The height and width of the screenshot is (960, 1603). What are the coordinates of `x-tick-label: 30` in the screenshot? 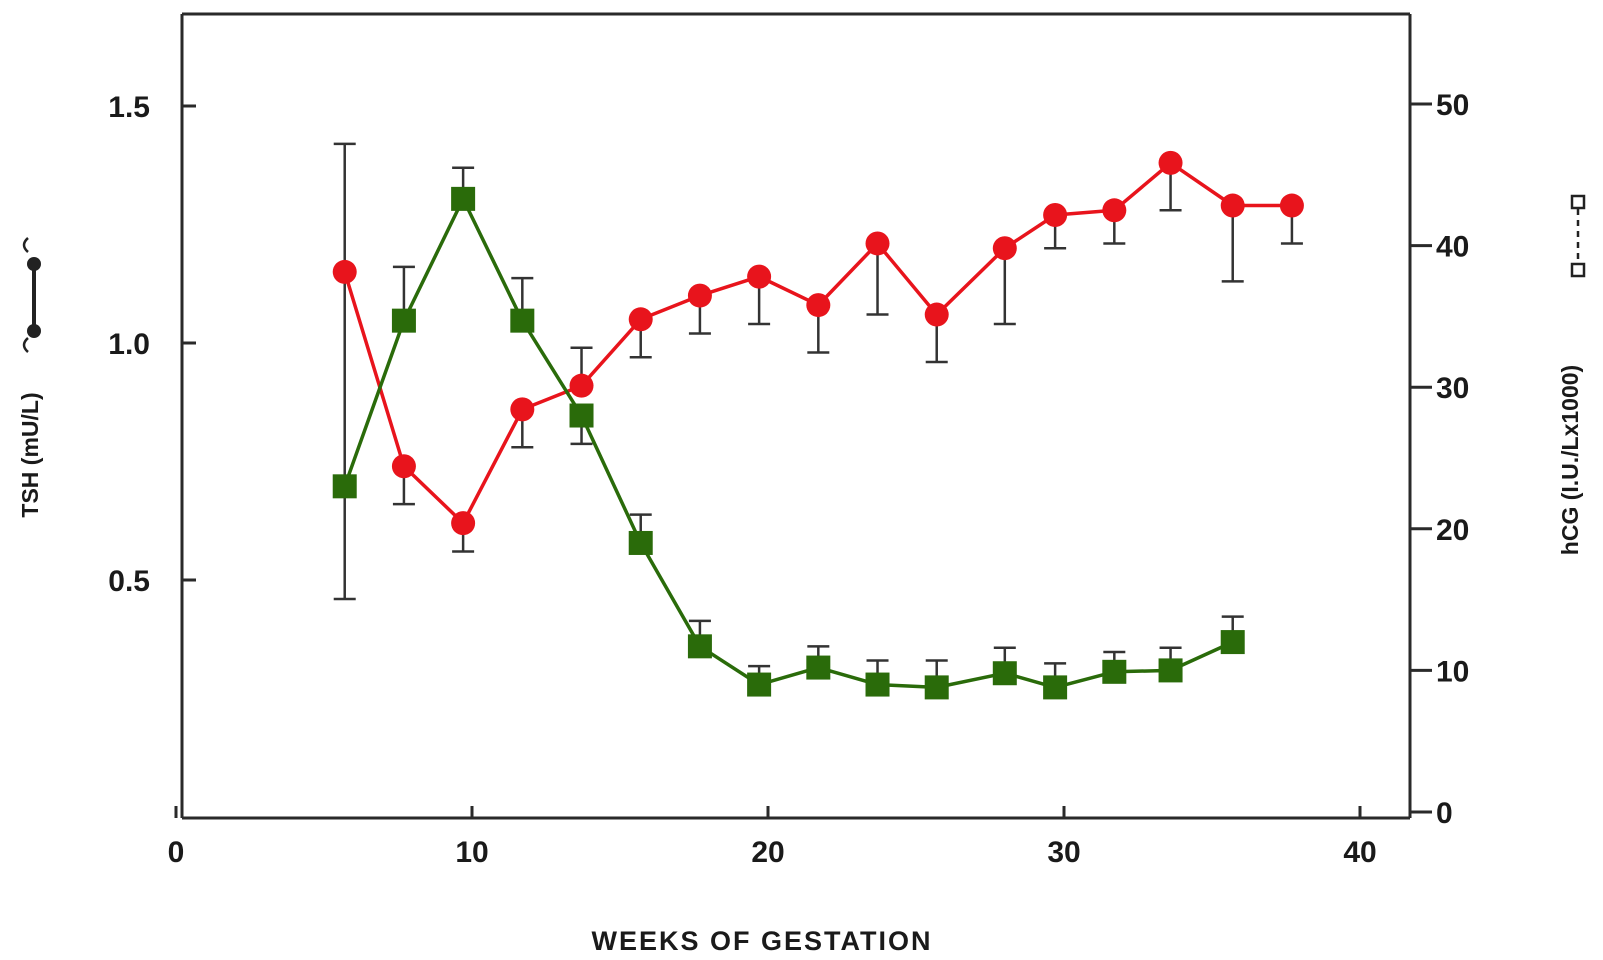 It's located at (1063, 852).